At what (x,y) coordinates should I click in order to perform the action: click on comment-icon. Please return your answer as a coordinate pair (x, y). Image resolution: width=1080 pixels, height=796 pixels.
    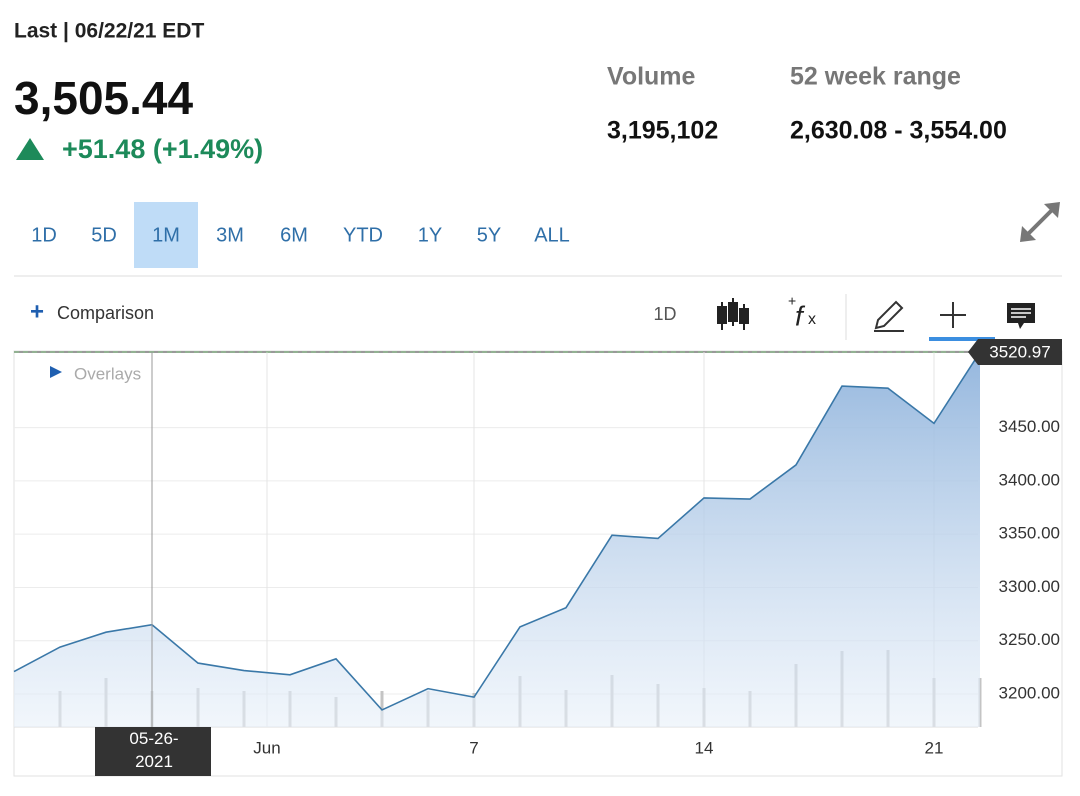
    Looking at the image, I should click on (1021, 316).